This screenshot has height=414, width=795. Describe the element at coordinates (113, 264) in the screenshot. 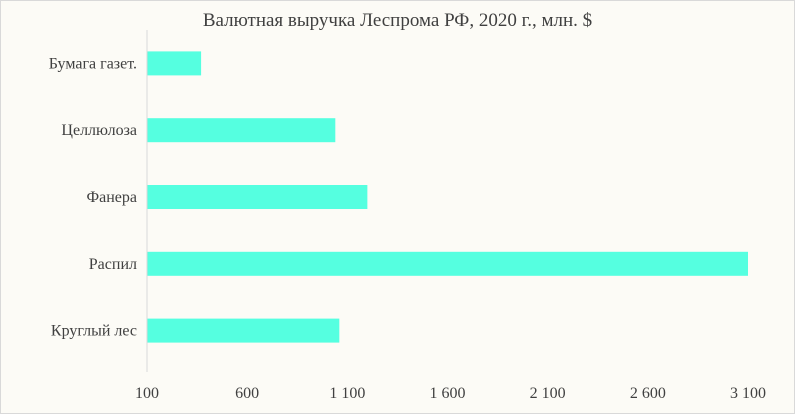

I see `category-label-3: Распил` at that location.